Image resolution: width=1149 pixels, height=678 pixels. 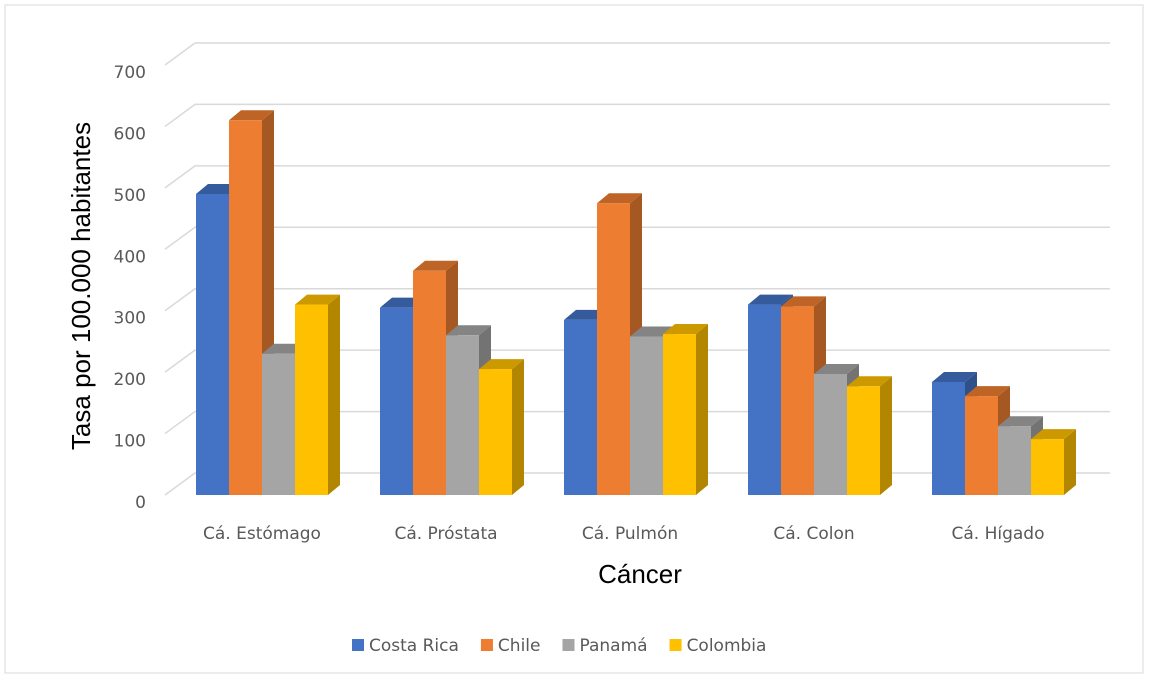 What do you see at coordinates (130, 73) in the screenshot?
I see `y-tick-label: 700` at bounding box center [130, 73].